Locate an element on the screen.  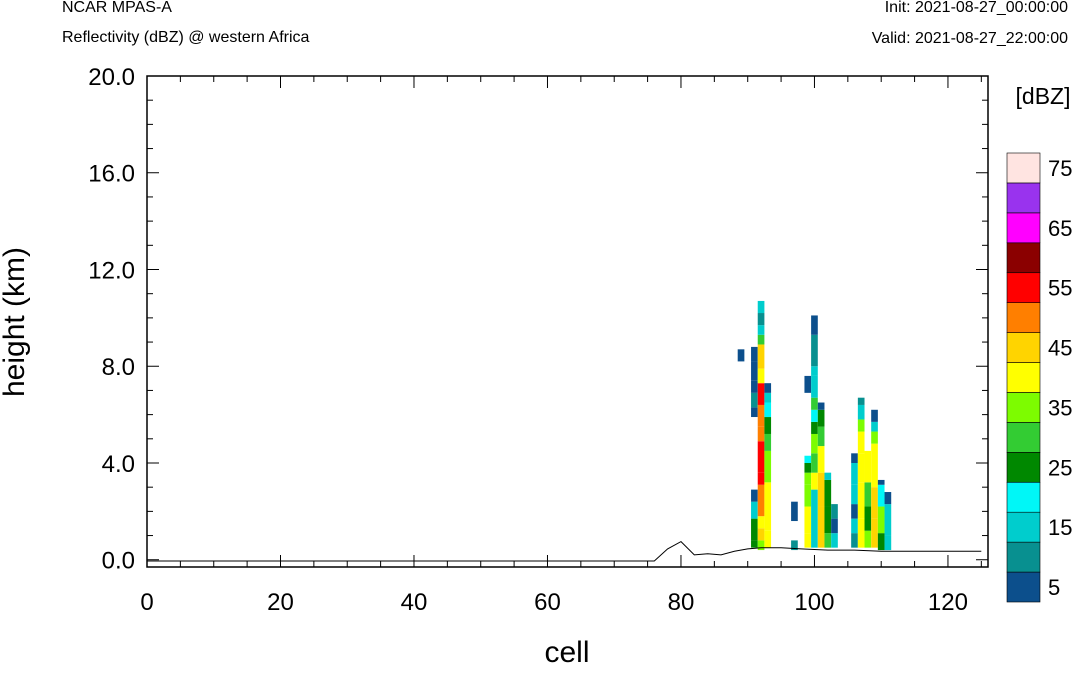
colorbar-unit-label: [dBZ] is located at coordinates (1043, 96).